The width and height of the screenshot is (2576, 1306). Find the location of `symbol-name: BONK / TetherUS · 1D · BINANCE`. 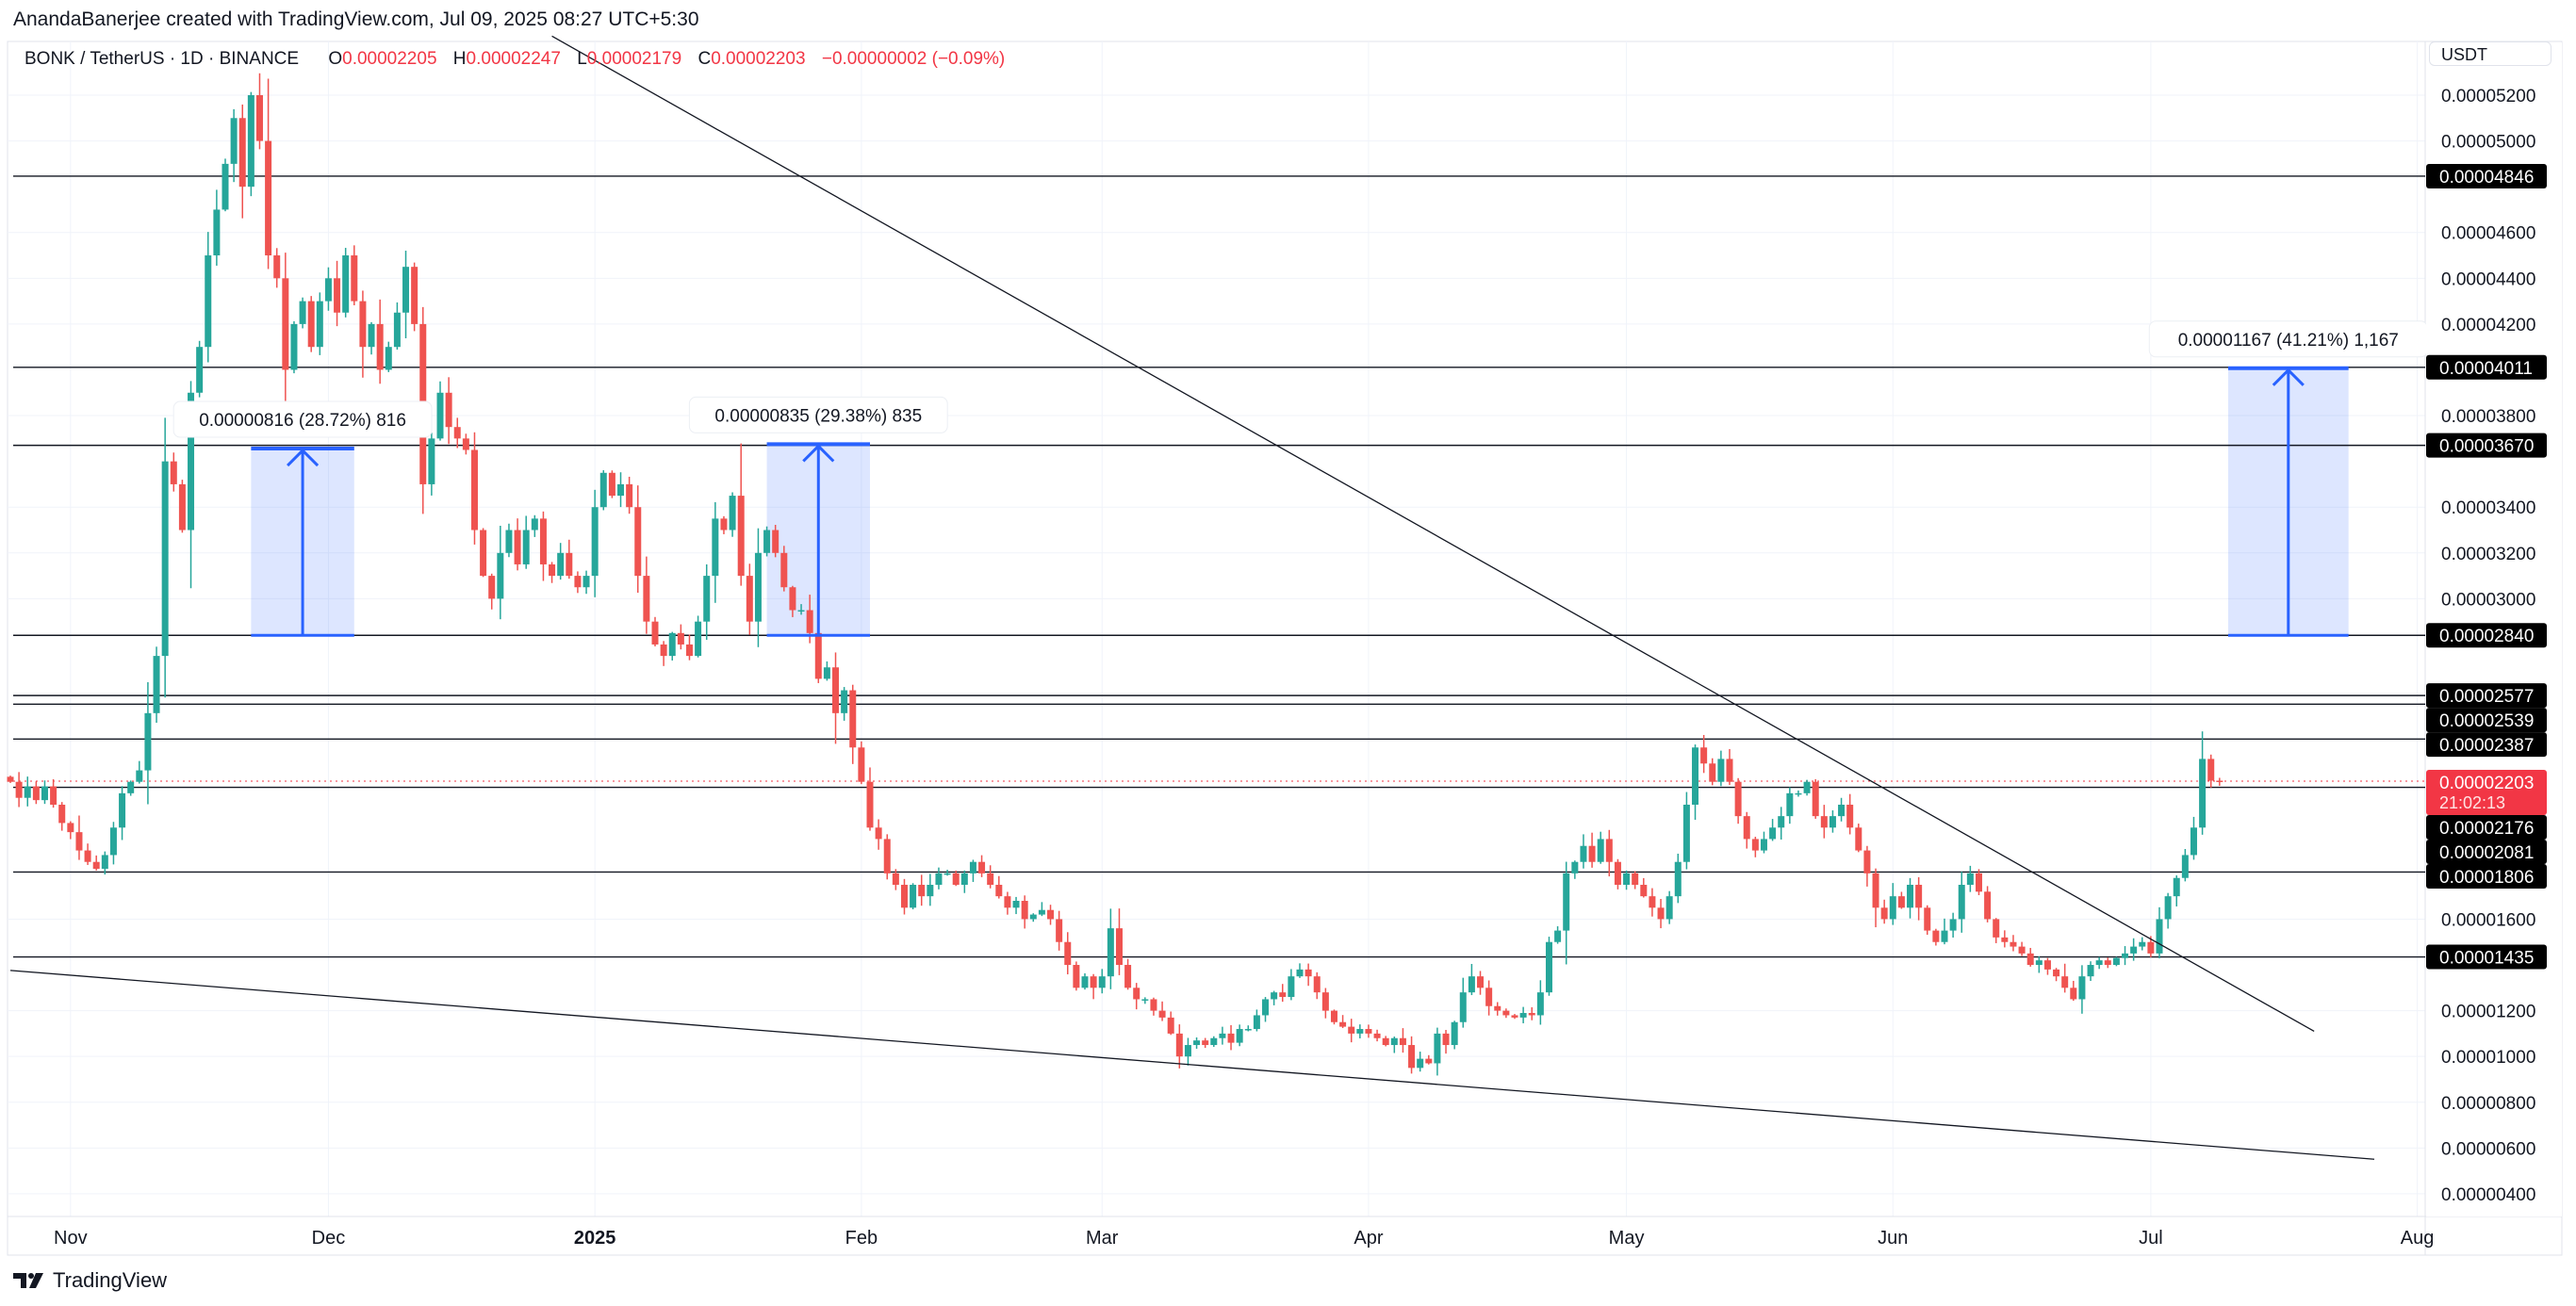

symbol-name: BONK / TetherUS · 1D · BINANCE is located at coordinates (162, 59).